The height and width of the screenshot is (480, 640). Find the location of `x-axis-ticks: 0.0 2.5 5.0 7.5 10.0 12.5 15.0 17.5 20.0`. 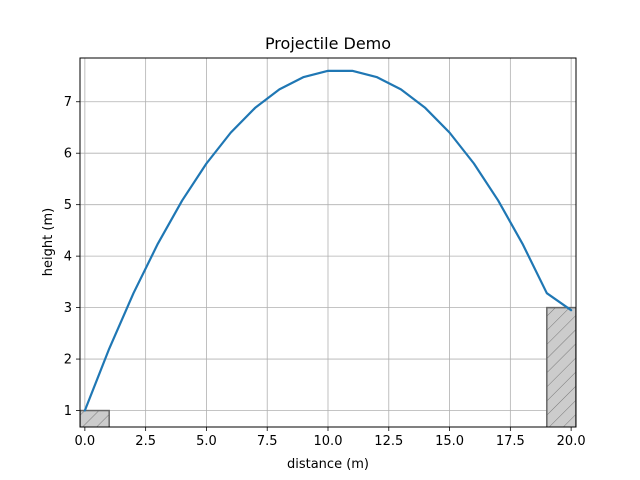

x-axis-ticks: 0.0 2.5 5.0 7.5 10.0 12.5 15.0 17.5 20.0 is located at coordinates (330, 438).